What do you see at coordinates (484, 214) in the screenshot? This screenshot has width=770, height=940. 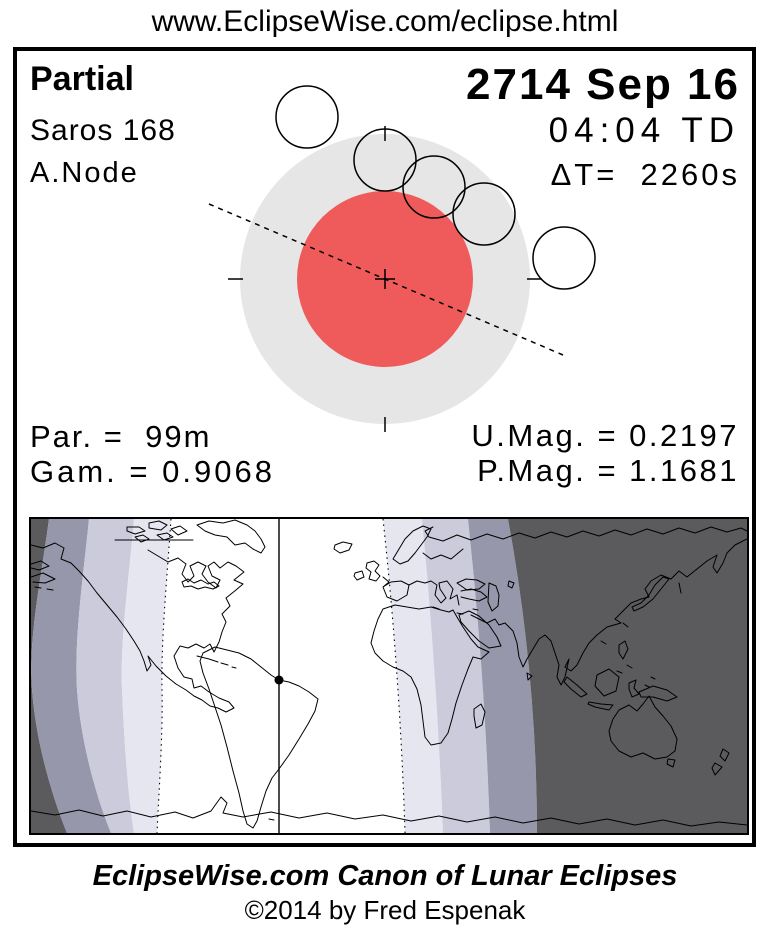 I see `moon-circle-u4` at bounding box center [484, 214].